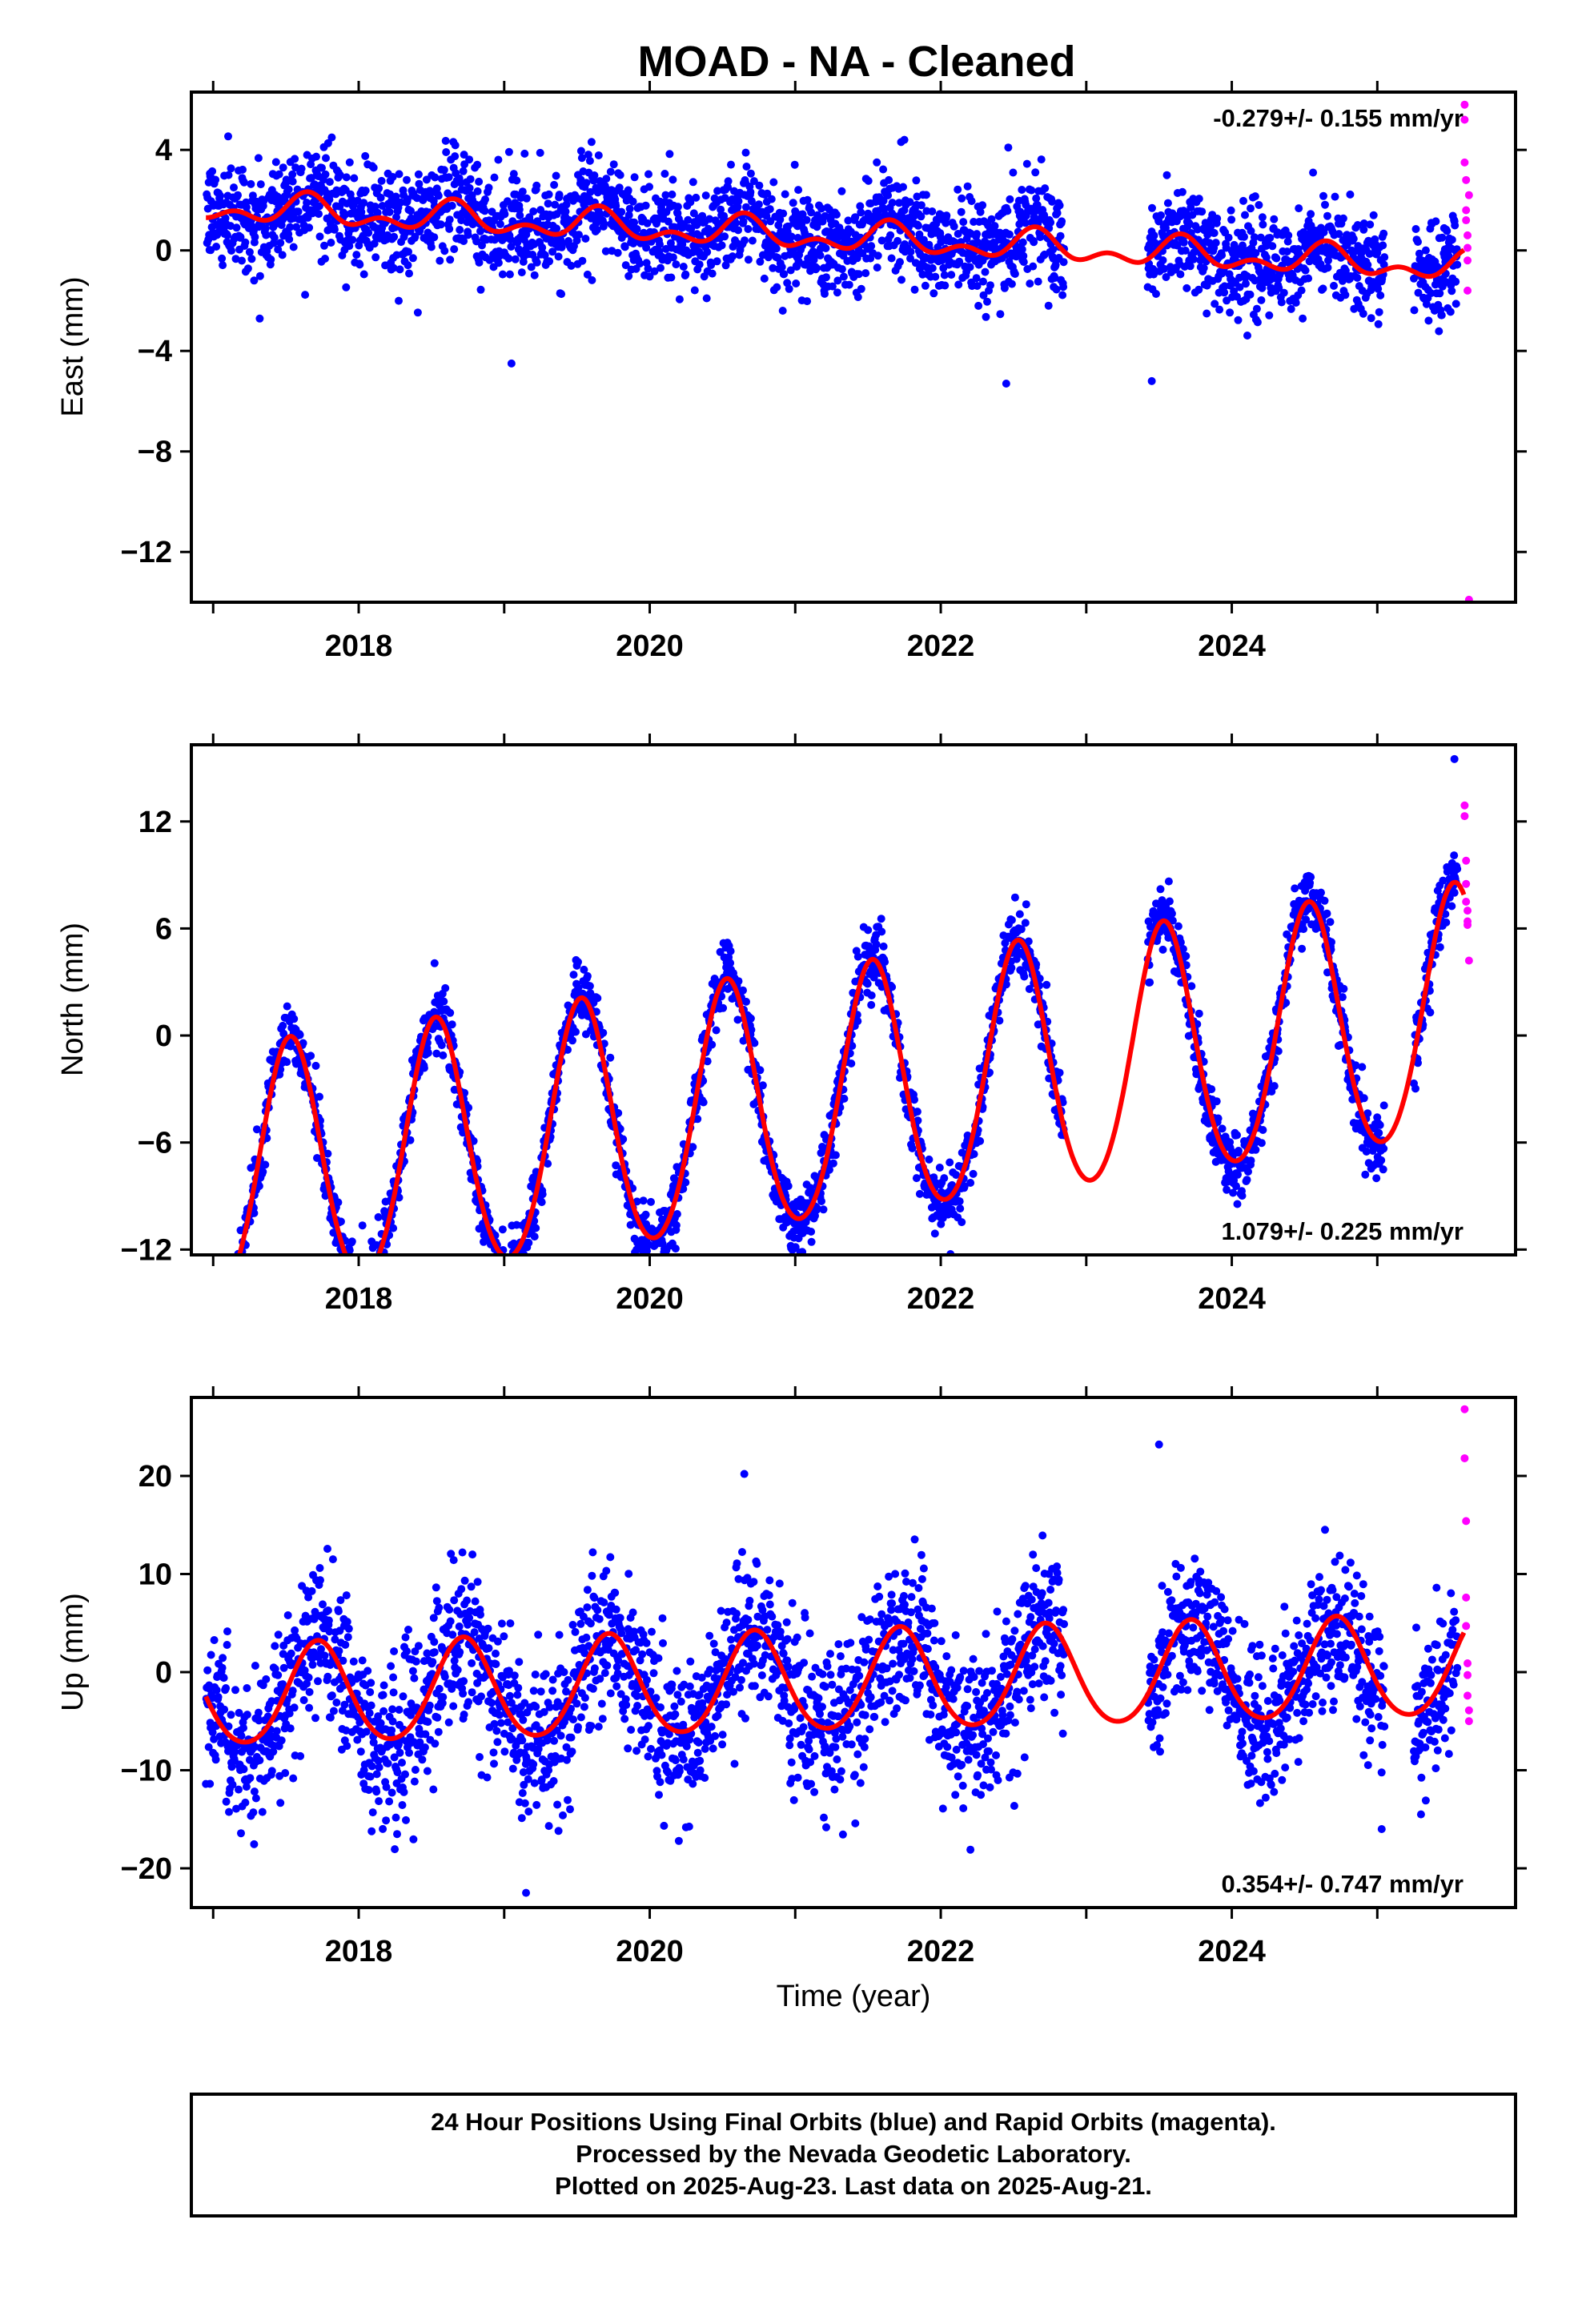 Image resolution: width=1582 pixels, height=2324 pixels. What do you see at coordinates (164, 252) in the screenshot?
I see `east-ytick-label: 0` at bounding box center [164, 252].